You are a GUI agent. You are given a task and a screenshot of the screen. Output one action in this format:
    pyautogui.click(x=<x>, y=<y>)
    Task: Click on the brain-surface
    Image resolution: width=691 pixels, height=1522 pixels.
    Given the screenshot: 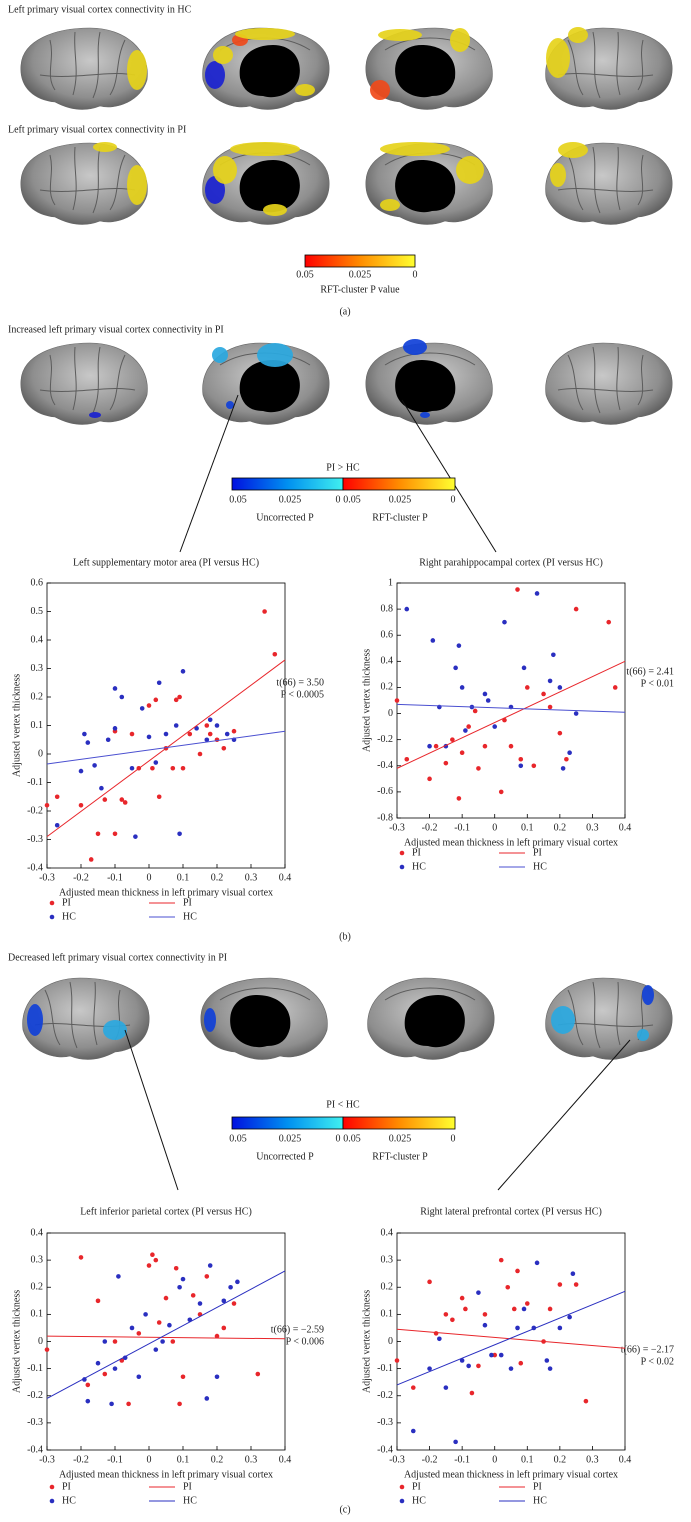 What is the action you would take?
    pyautogui.click(x=609, y=383)
    